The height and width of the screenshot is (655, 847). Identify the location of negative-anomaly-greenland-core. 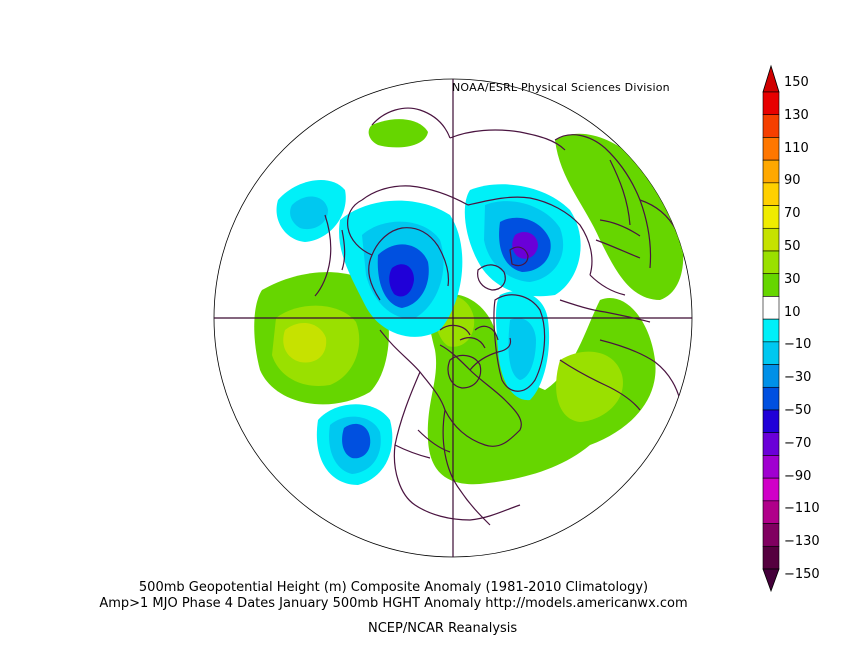
(522, 349).